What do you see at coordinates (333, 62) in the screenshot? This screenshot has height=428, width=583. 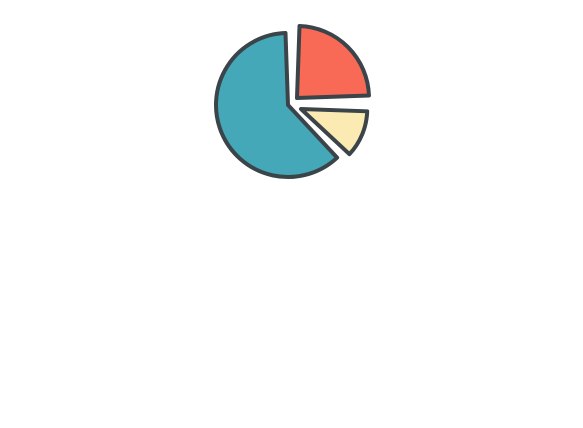 I see `top-right-slice` at bounding box center [333, 62].